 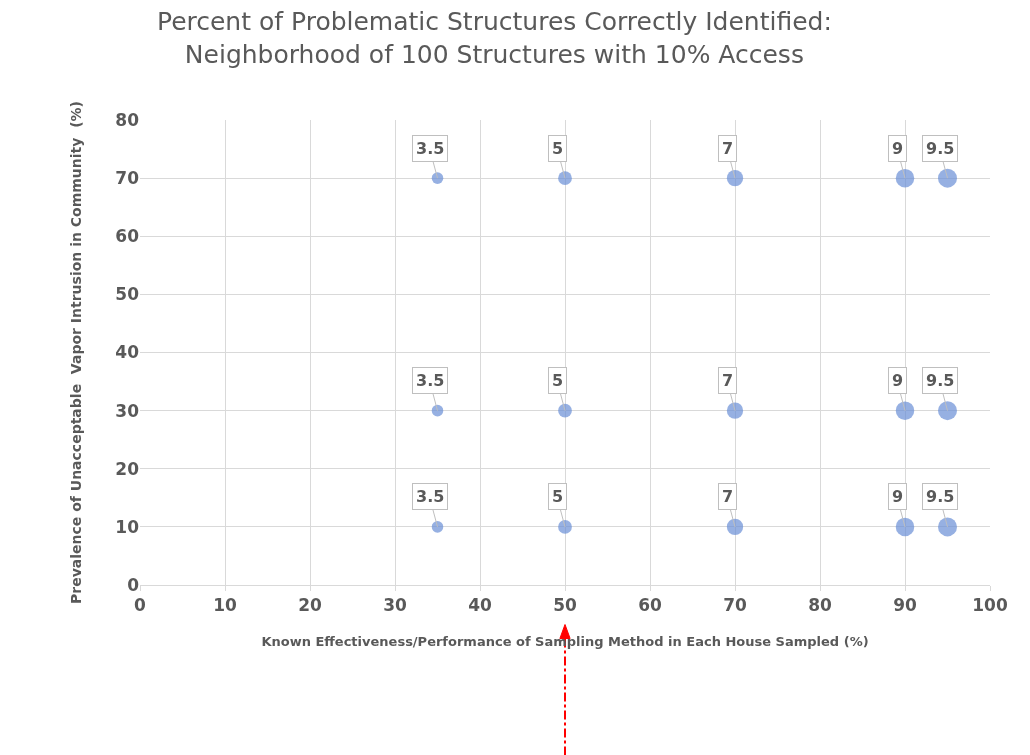 What do you see at coordinates (127, 526) in the screenshot?
I see `y-tick-label: 10` at bounding box center [127, 526].